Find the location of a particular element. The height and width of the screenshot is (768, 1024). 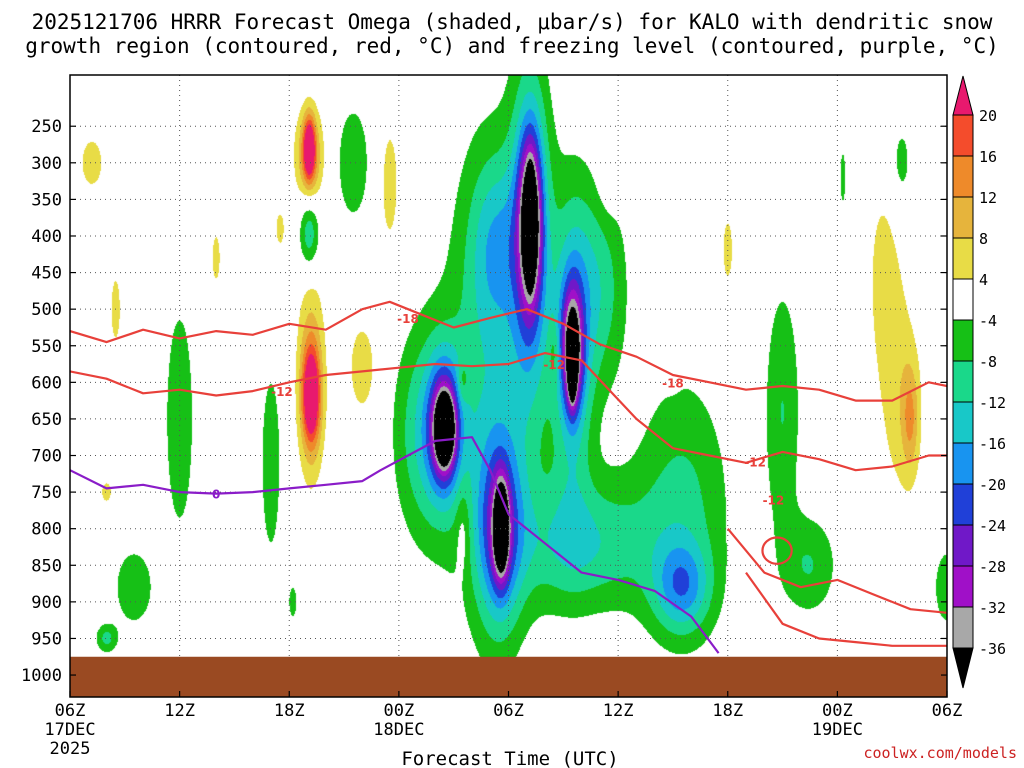

colorbar-label-3: 8 is located at coordinates (983, 239).